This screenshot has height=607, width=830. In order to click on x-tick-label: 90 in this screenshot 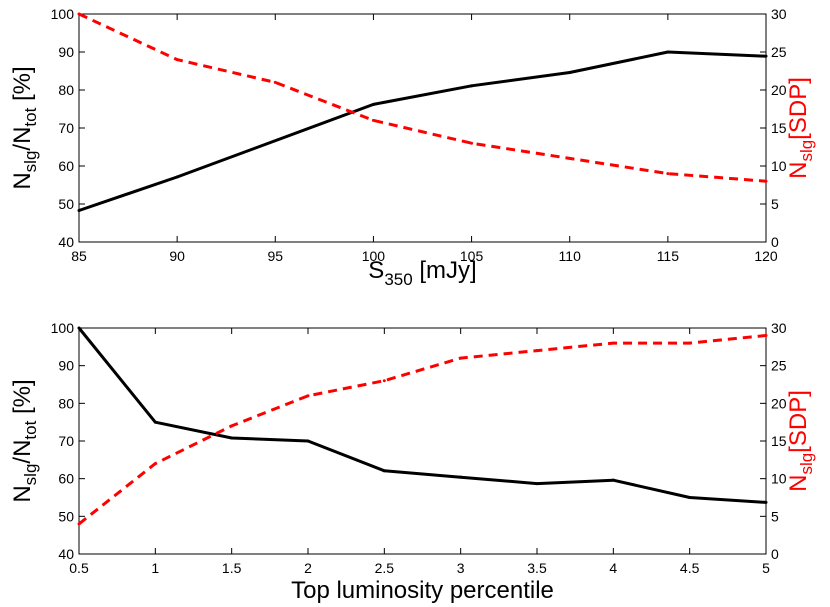, I will do `click(177, 256)`.